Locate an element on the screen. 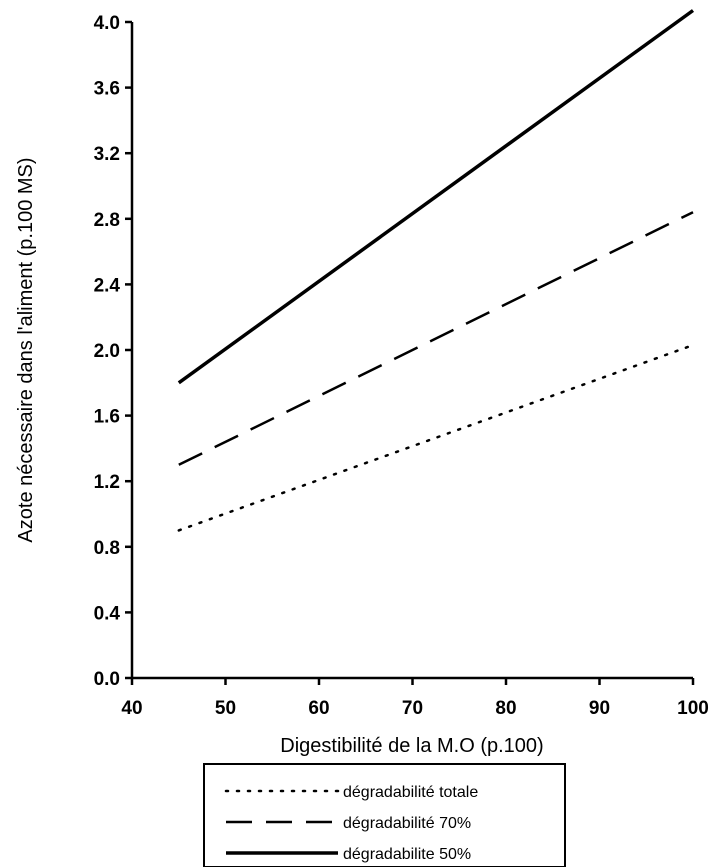 This screenshot has height=867, width=715. x-ticks: 40 50 60 70 80 90 100 is located at coordinates (415, 698).